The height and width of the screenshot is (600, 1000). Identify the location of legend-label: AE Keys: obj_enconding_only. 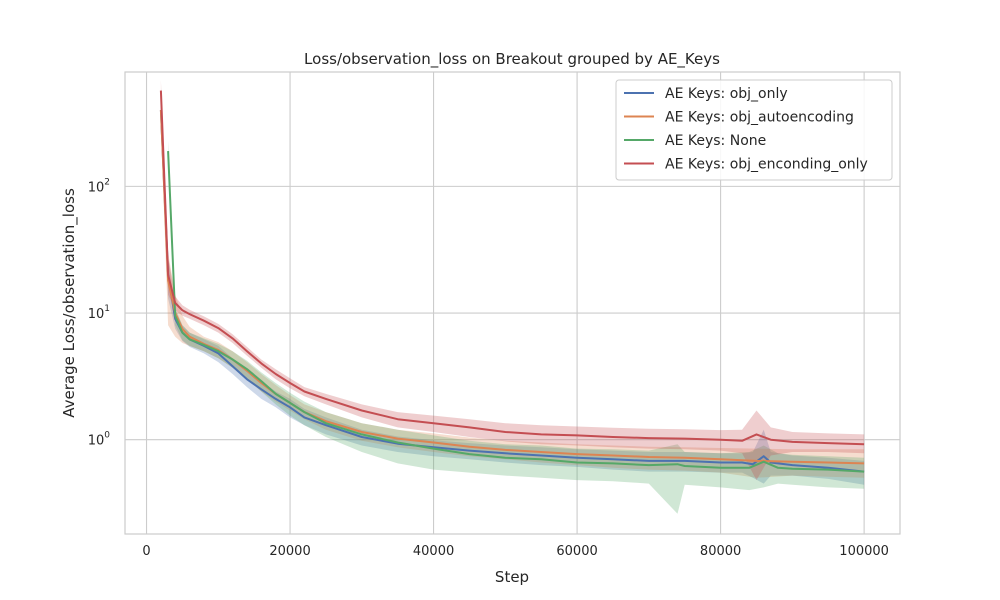
(766, 165).